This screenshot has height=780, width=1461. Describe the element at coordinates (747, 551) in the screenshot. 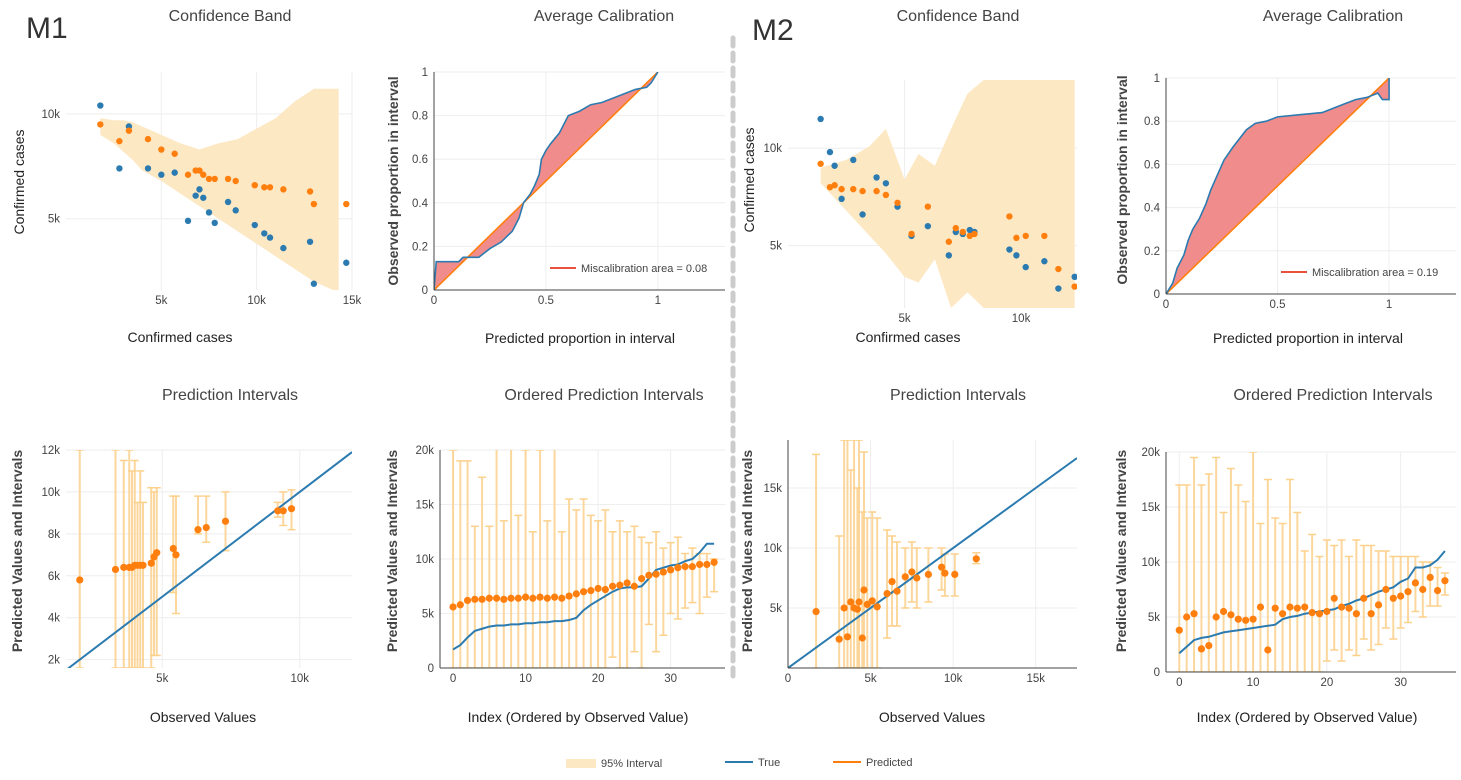

I see `y-axis-label: Predicted Values and Intervals` at that location.